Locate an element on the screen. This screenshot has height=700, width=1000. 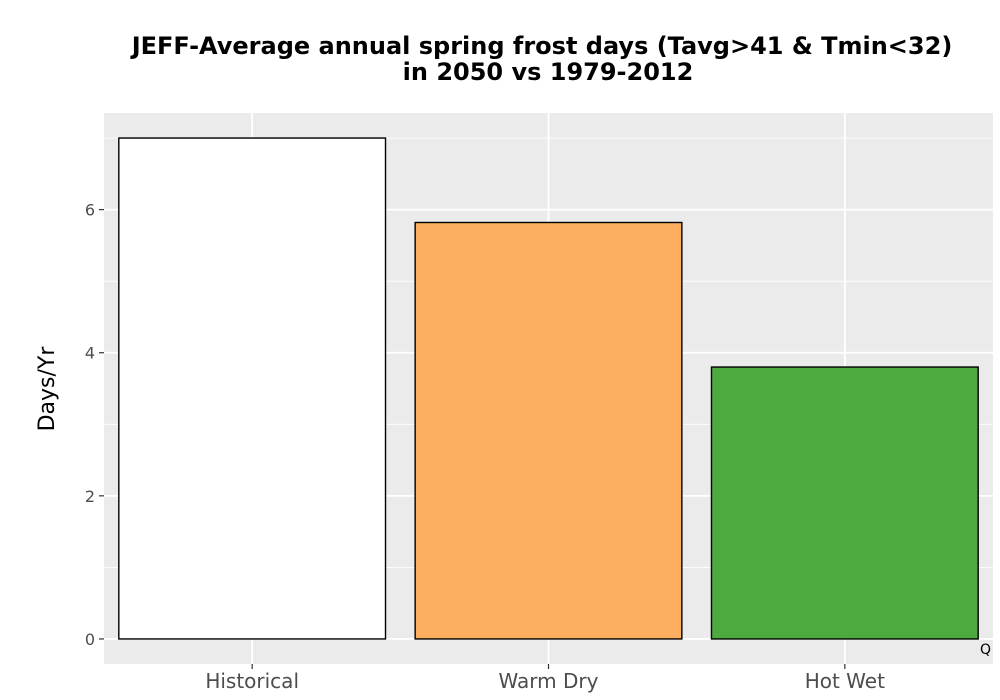
y-tick-label: 6 is located at coordinates (90, 210).